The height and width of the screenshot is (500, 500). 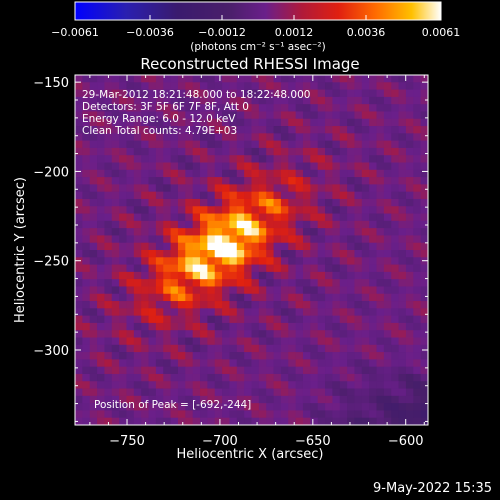 I want to click on annotation-clean-counts: Clean Total counts: 4.79E+03, so click(x=159, y=131).